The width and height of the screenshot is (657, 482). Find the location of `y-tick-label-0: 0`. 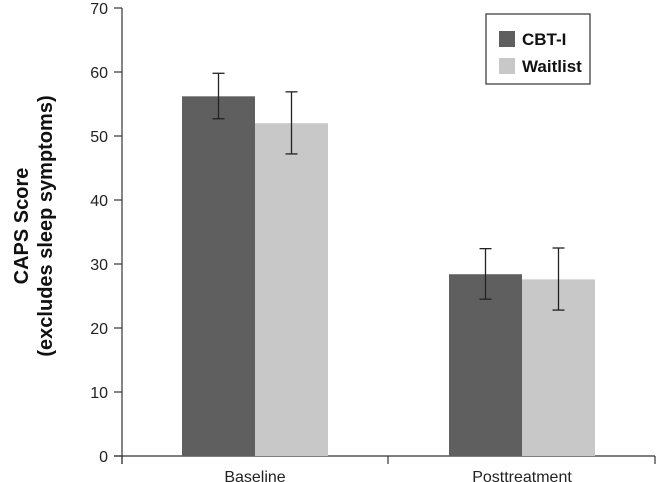

y-tick-label-0: 0 is located at coordinates (103, 457).